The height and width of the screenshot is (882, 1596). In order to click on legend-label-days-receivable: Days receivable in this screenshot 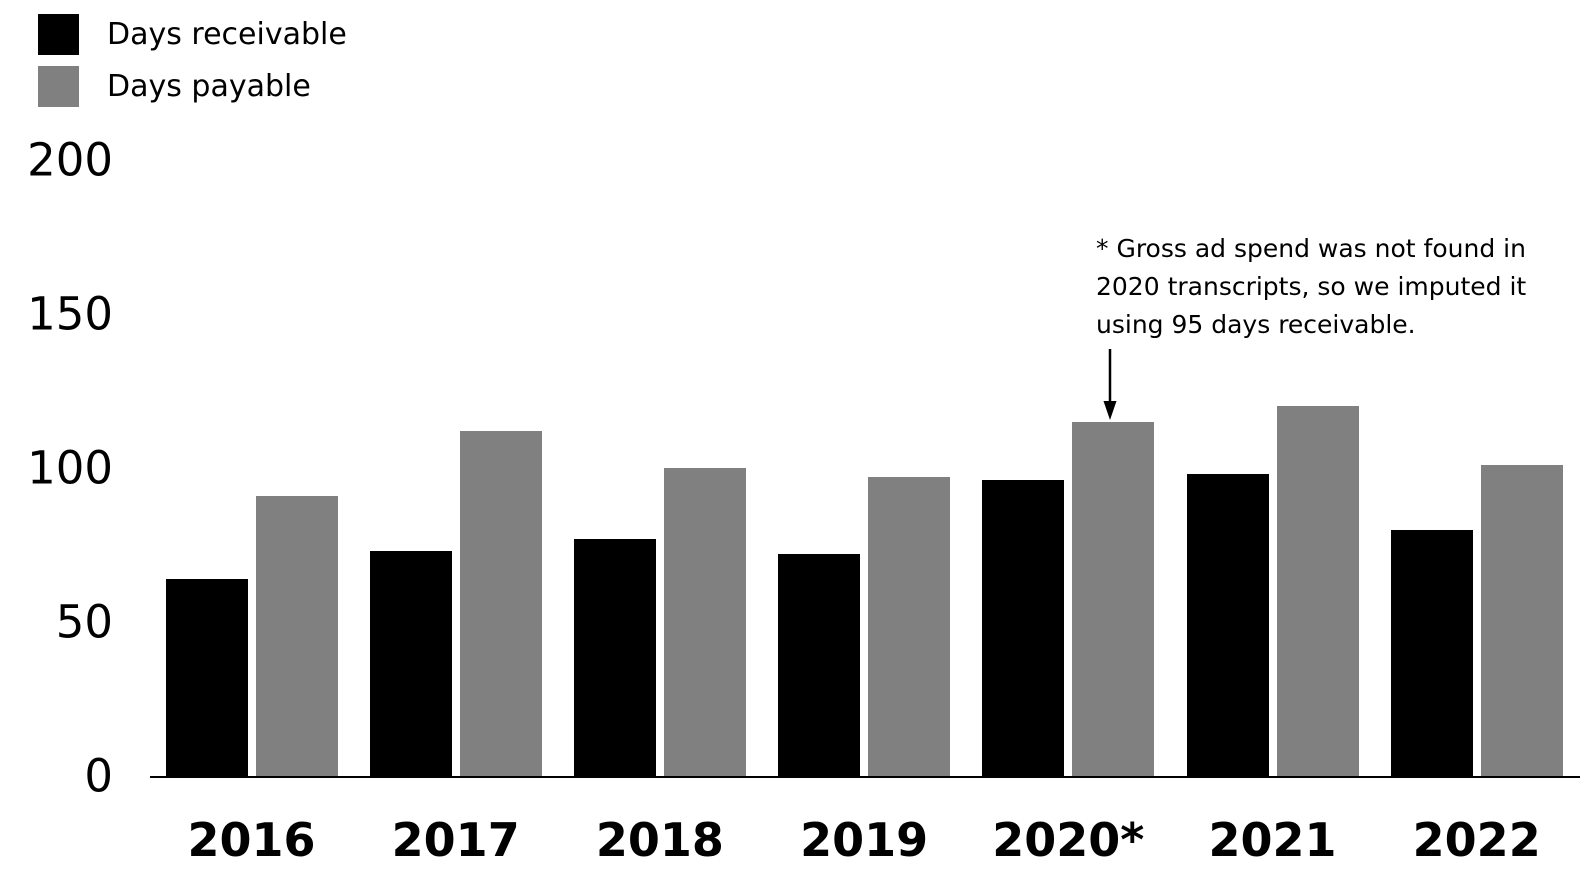, I will do `click(227, 34)`.